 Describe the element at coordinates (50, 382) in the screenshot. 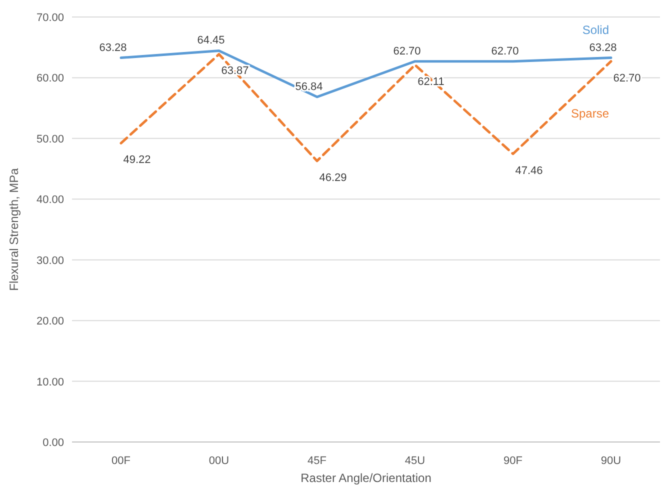

I see `y-tick-label: 10.00` at that location.